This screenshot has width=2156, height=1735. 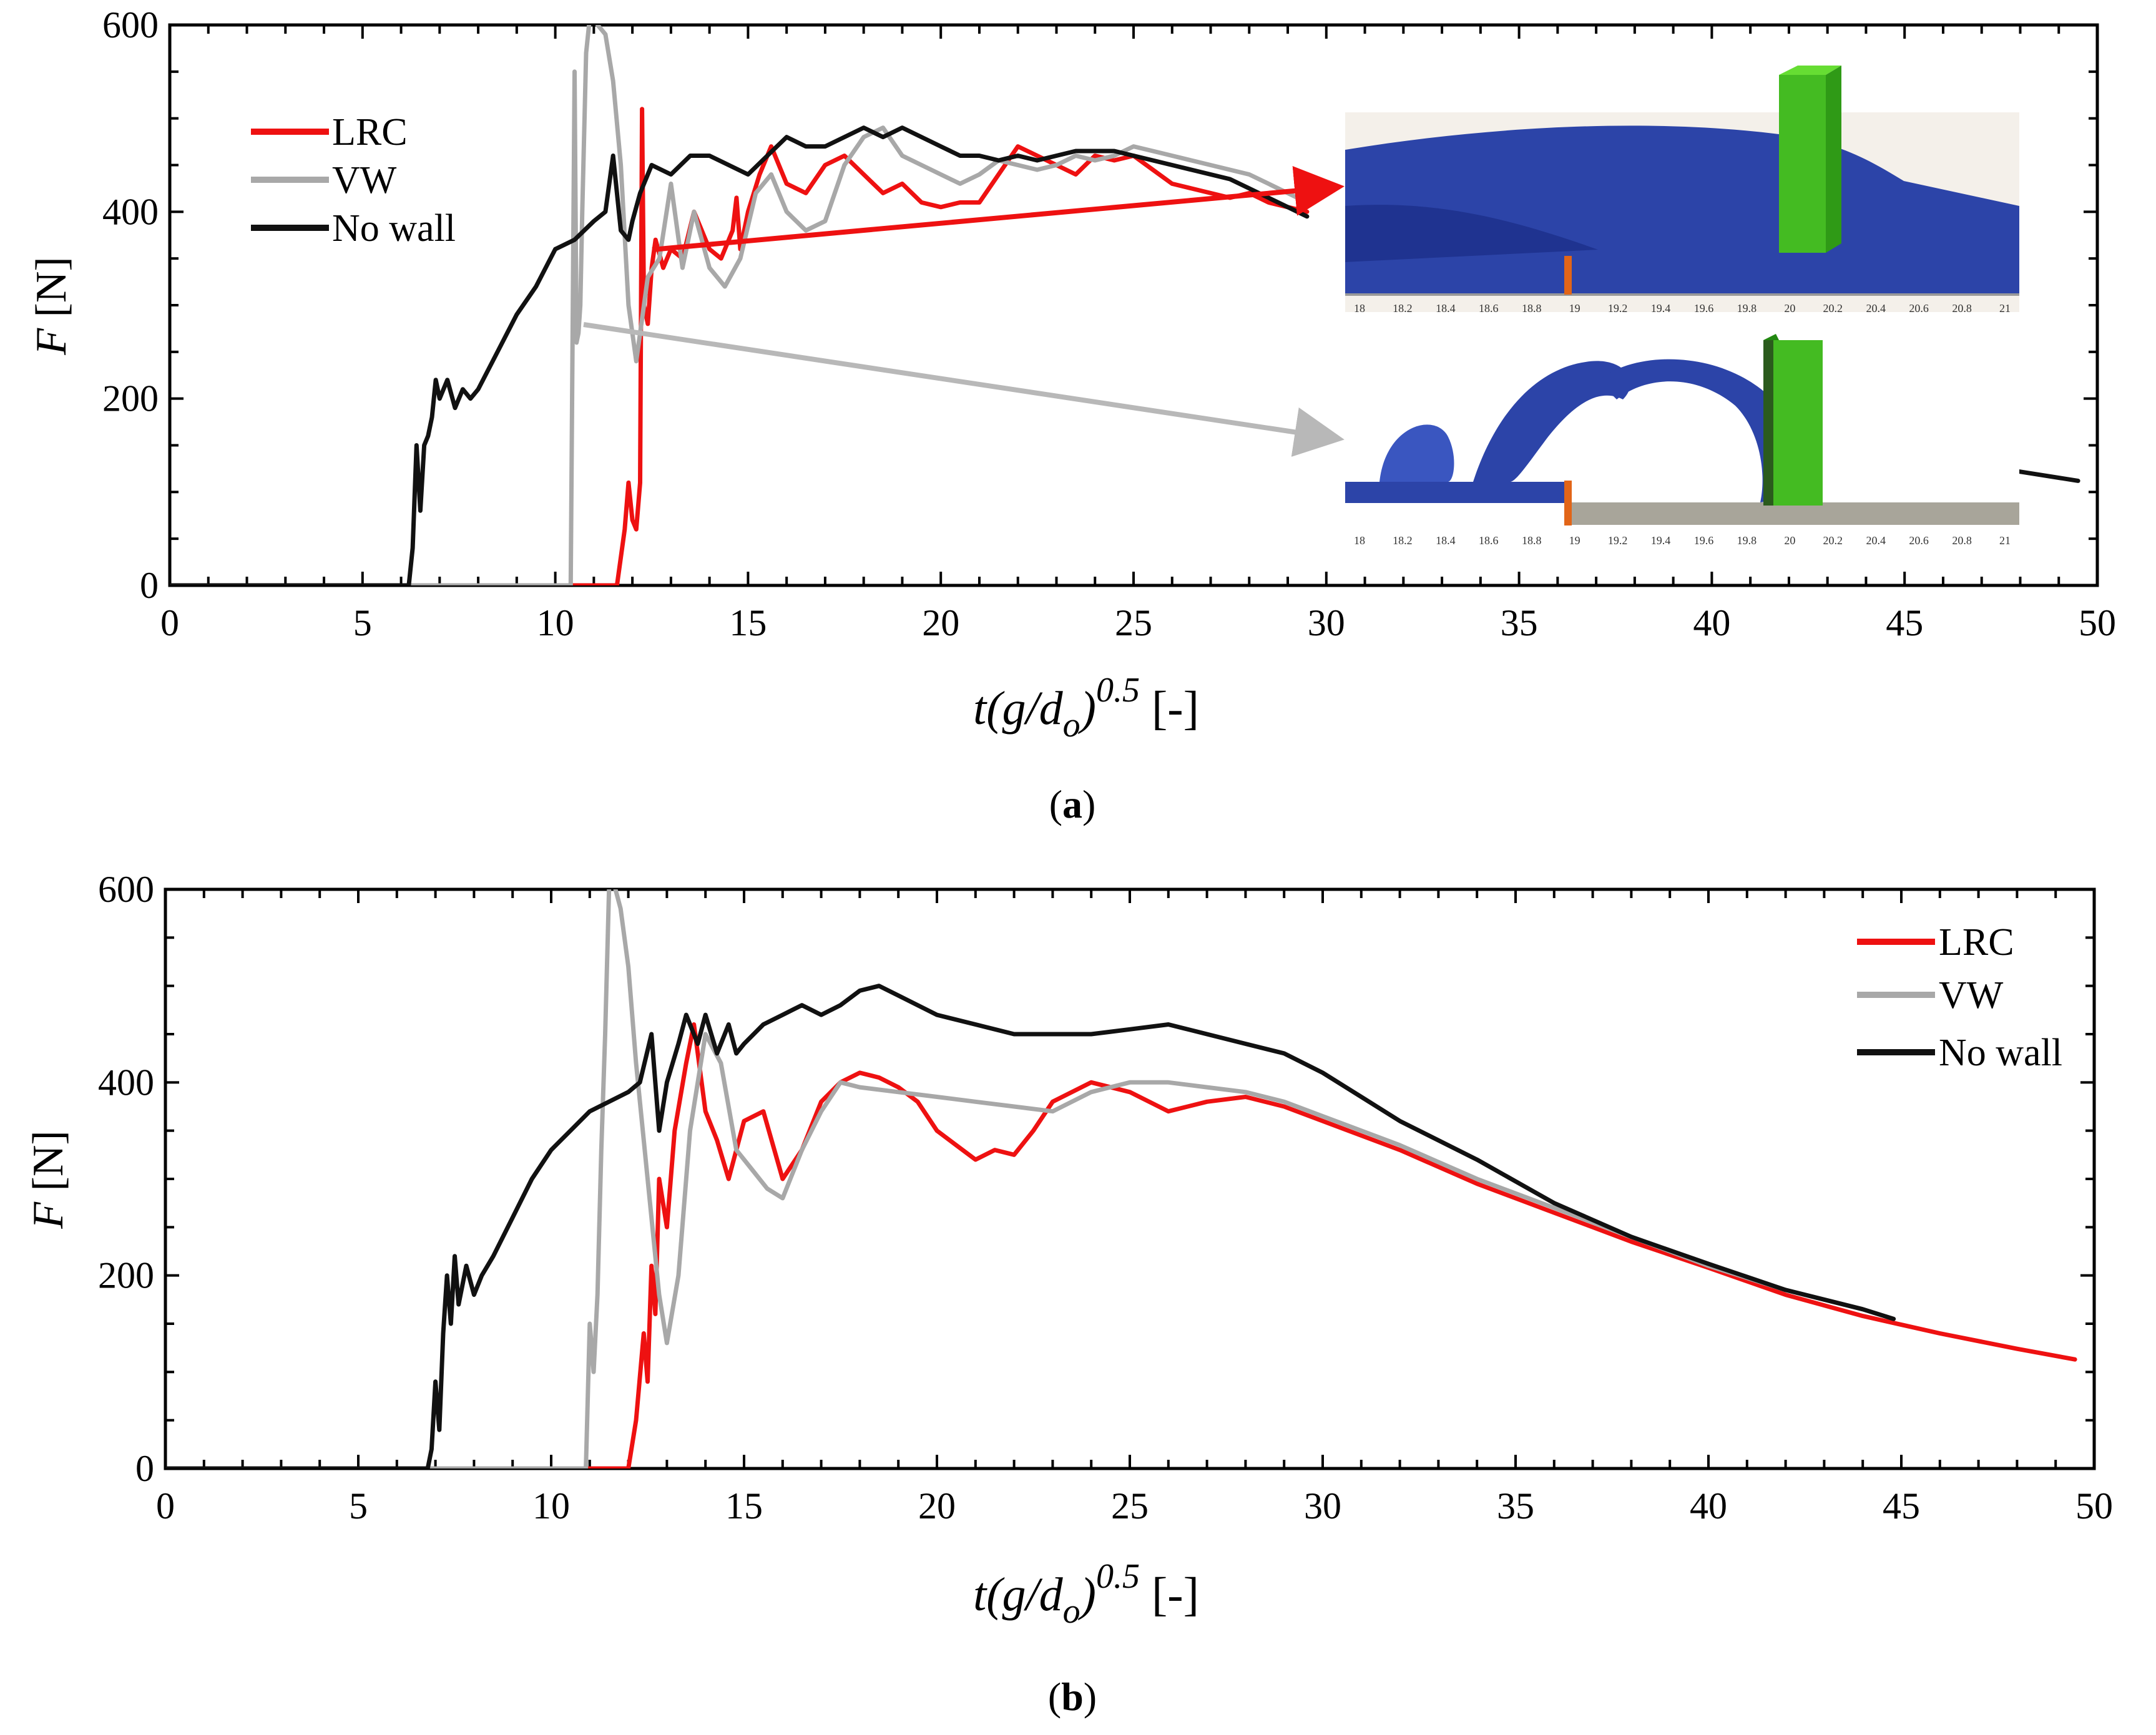 I want to click on series-line-lrc, so click(x=740, y=346).